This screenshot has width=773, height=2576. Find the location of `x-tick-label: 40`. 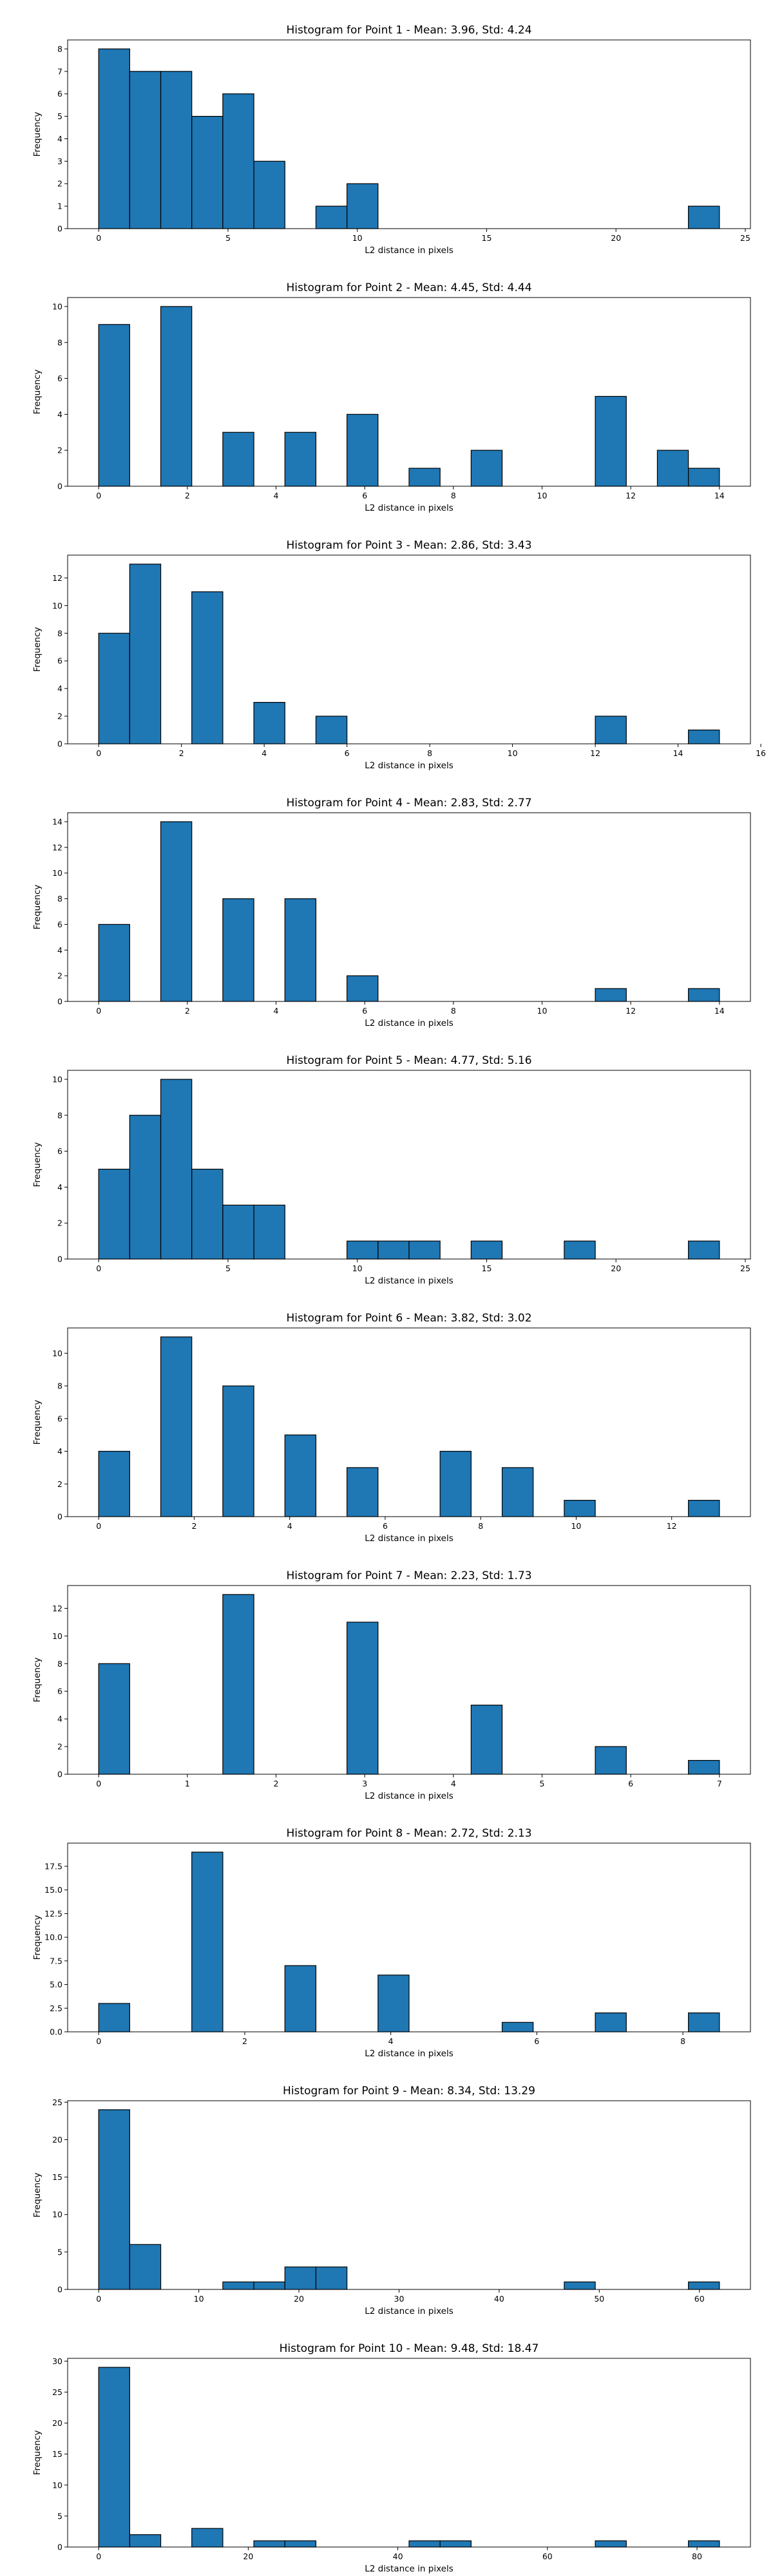

x-tick-label: 40 is located at coordinates (398, 2557).